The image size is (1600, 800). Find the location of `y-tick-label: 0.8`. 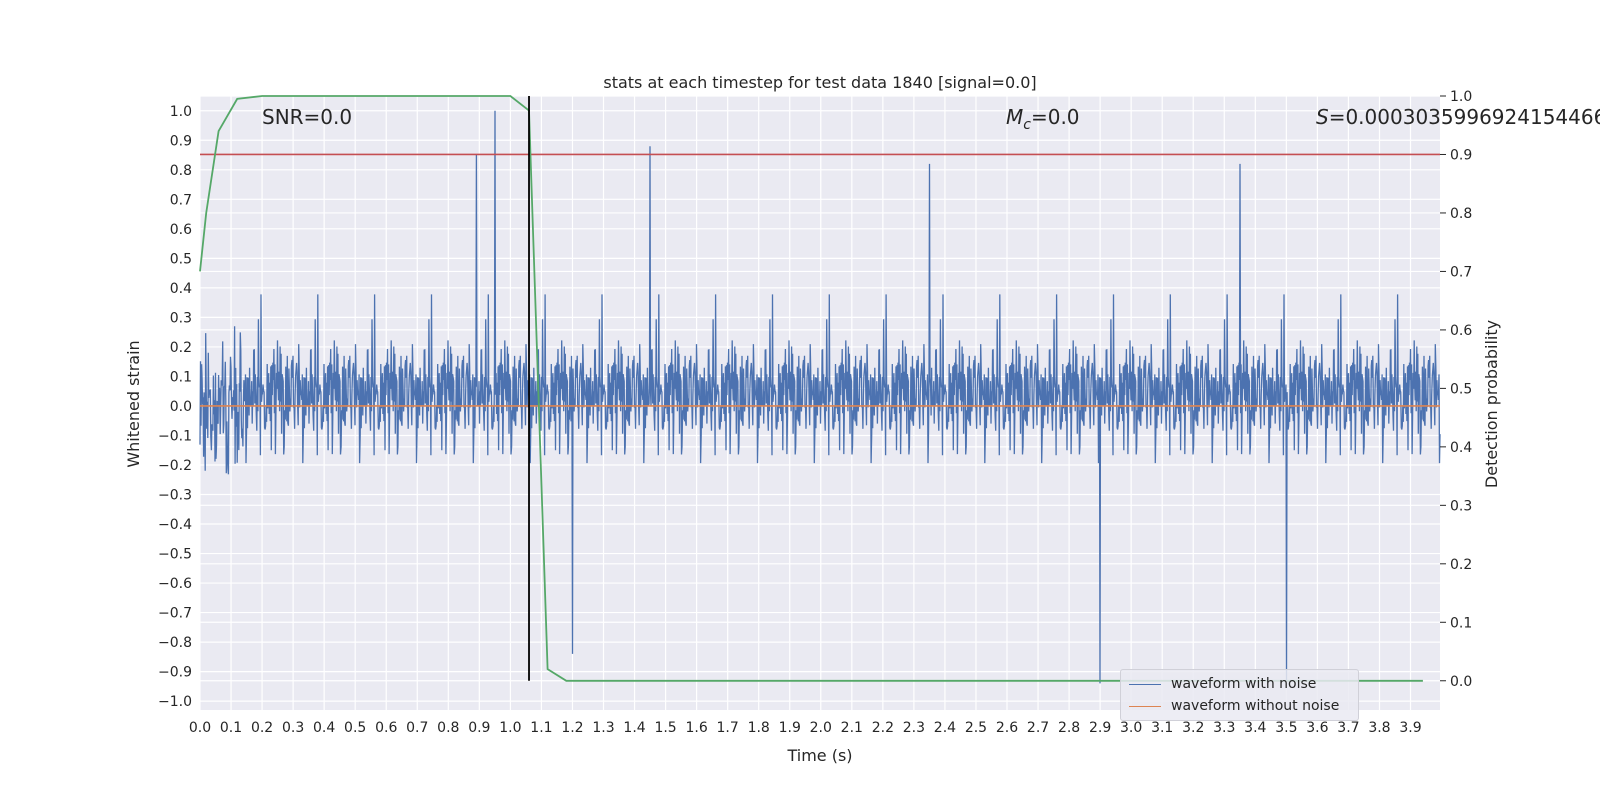

y-tick-label: 0.8 is located at coordinates (181, 171).